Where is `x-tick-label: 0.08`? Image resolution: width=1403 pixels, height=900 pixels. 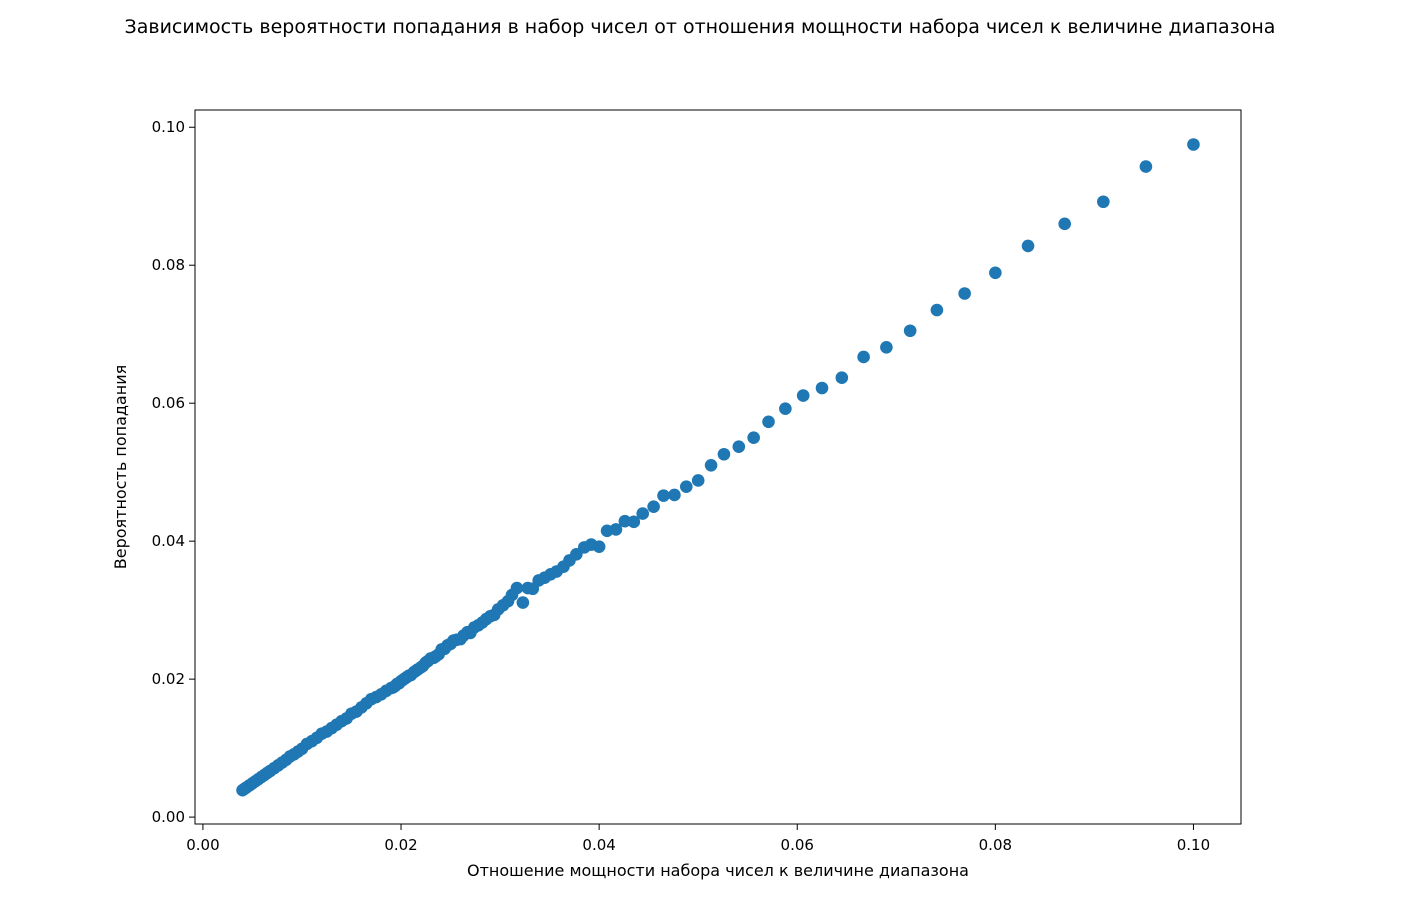 x-tick-label: 0.08 is located at coordinates (995, 845).